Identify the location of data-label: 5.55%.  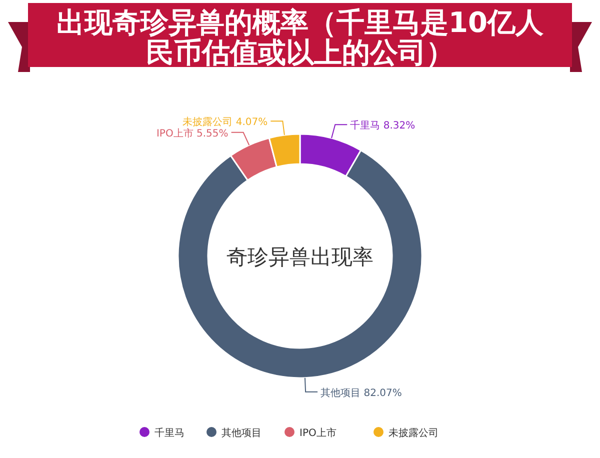
(212, 134).